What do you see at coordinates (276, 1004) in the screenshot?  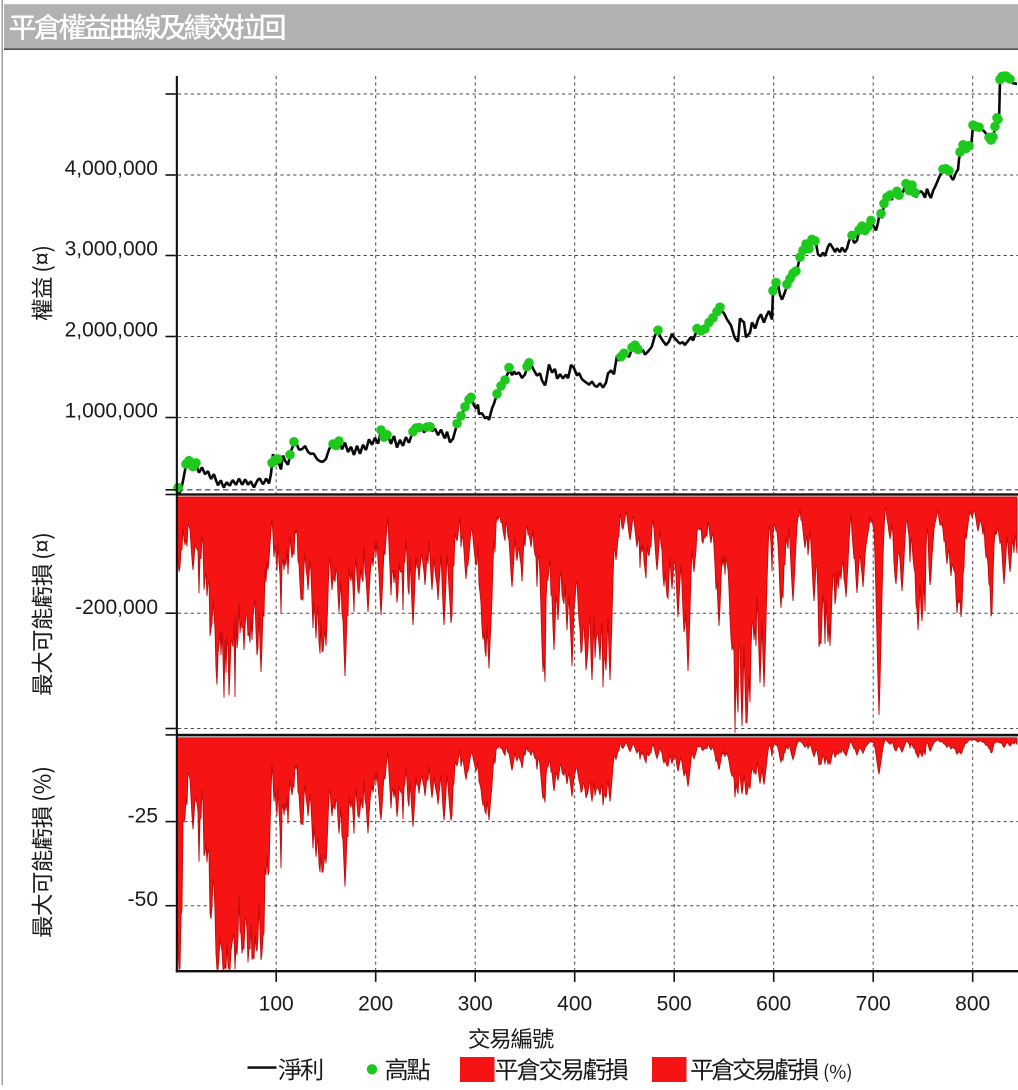 I see `svg-text: 100` at bounding box center [276, 1004].